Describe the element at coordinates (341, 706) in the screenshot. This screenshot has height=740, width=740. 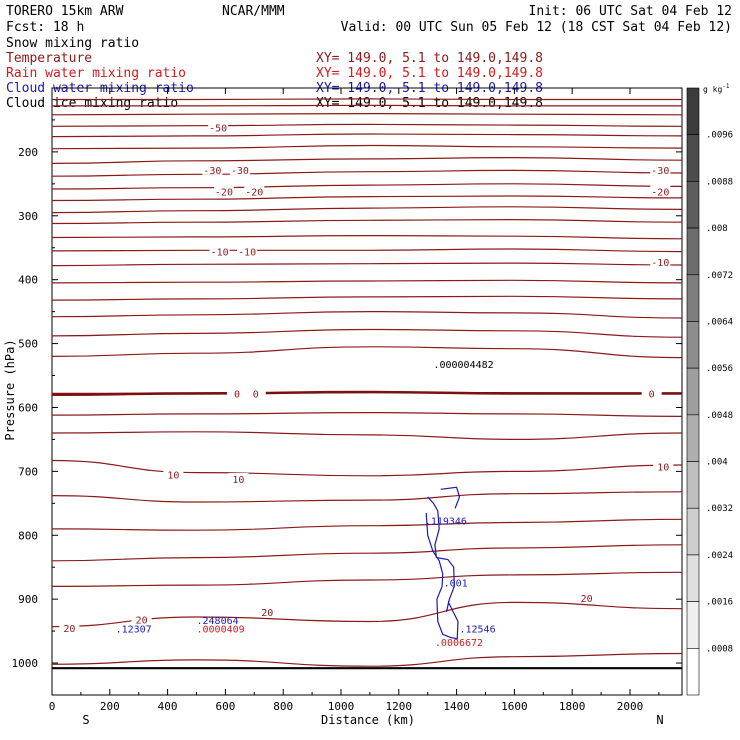
I see `x-tick-label: 1000` at that location.